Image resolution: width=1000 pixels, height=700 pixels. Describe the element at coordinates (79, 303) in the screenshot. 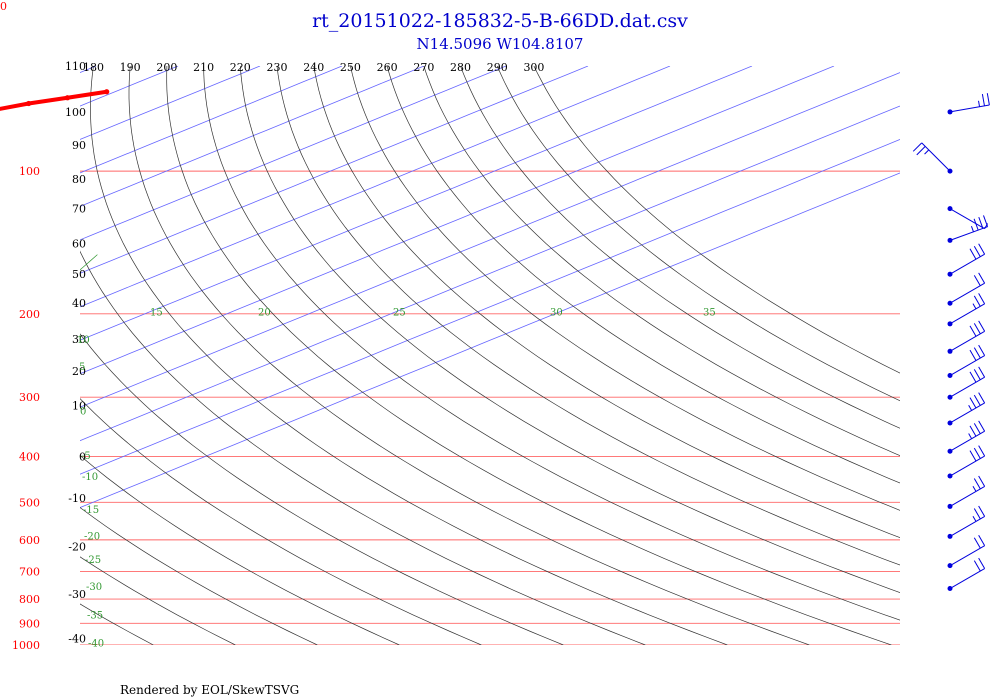

I see `theta-label: 40` at that location.